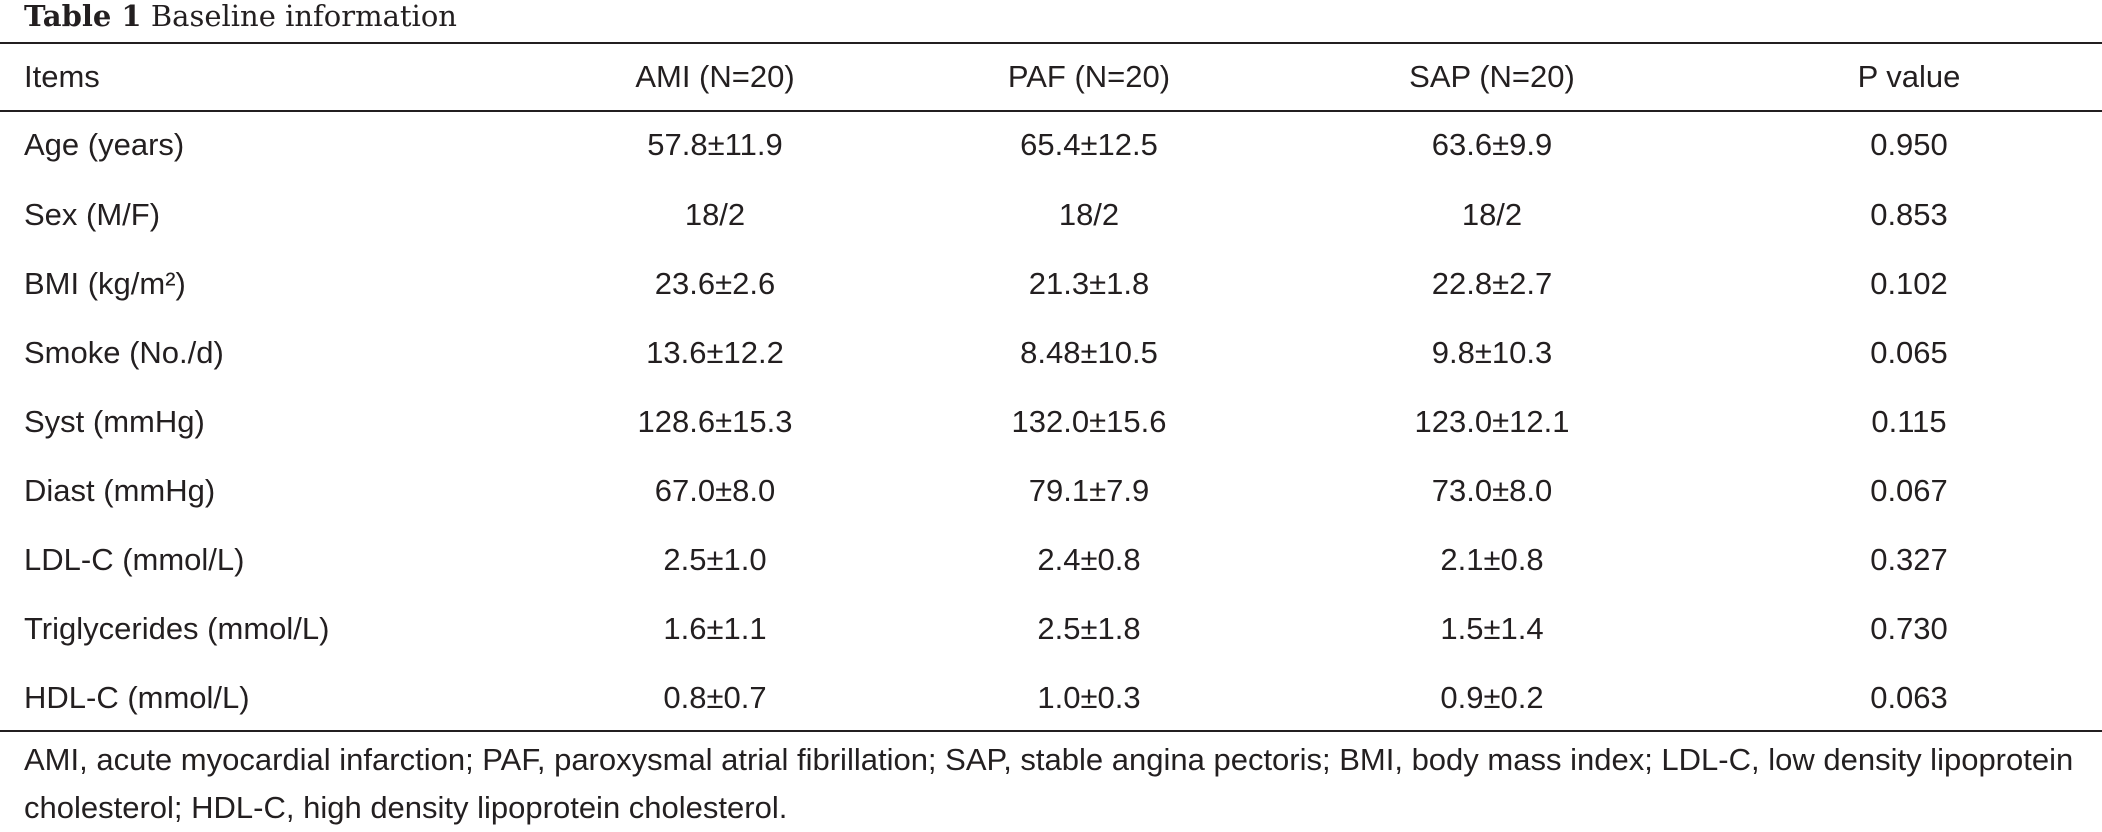  Describe the element at coordinates (1909, 421) in the screenshot. I see `p-value-cell: 0.115` at that location.